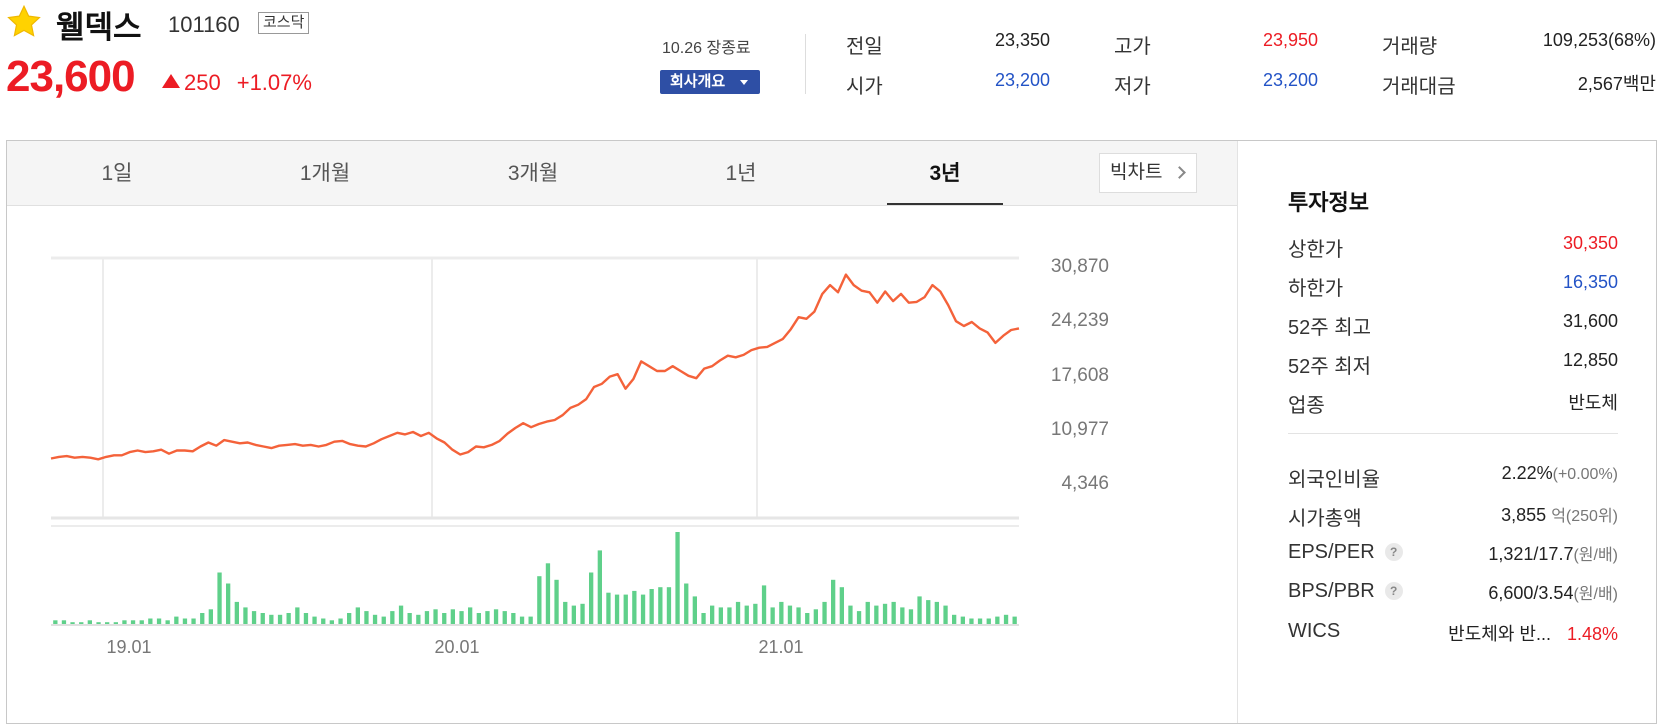 The height and width of the screenshot is (727, 1661). I want to click on volume-value: 109,253(68%), so click(1599, 40).